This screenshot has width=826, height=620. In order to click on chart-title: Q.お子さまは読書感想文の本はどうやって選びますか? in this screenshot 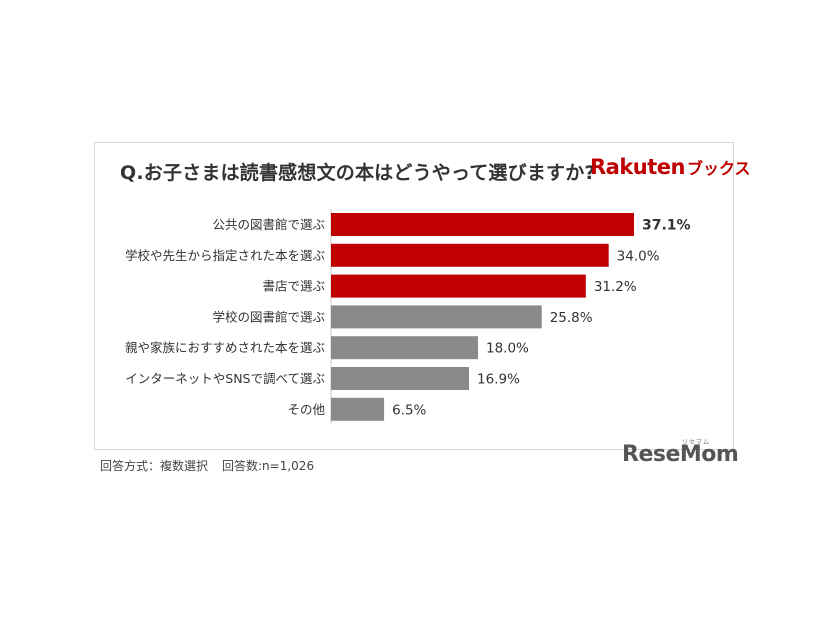, I will do `click(358, 173)`.